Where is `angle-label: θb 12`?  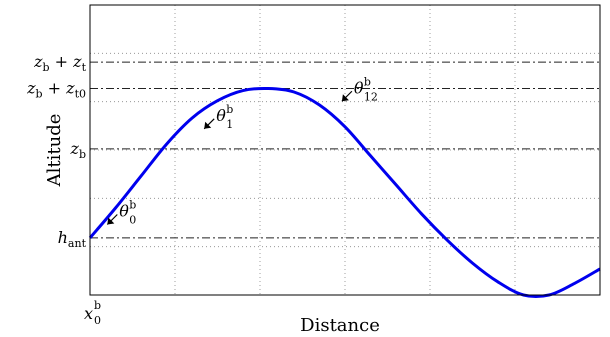 angle-label: θb 12 is located at coordinates (366, 89).